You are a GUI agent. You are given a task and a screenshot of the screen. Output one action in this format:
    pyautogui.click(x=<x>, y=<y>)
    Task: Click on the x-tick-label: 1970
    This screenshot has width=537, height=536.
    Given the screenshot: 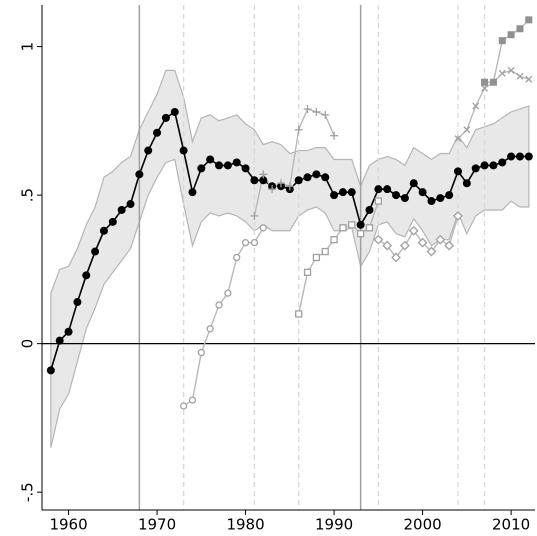 What is the action you would take?
    pyautogui.click(x=157, y=525)
    